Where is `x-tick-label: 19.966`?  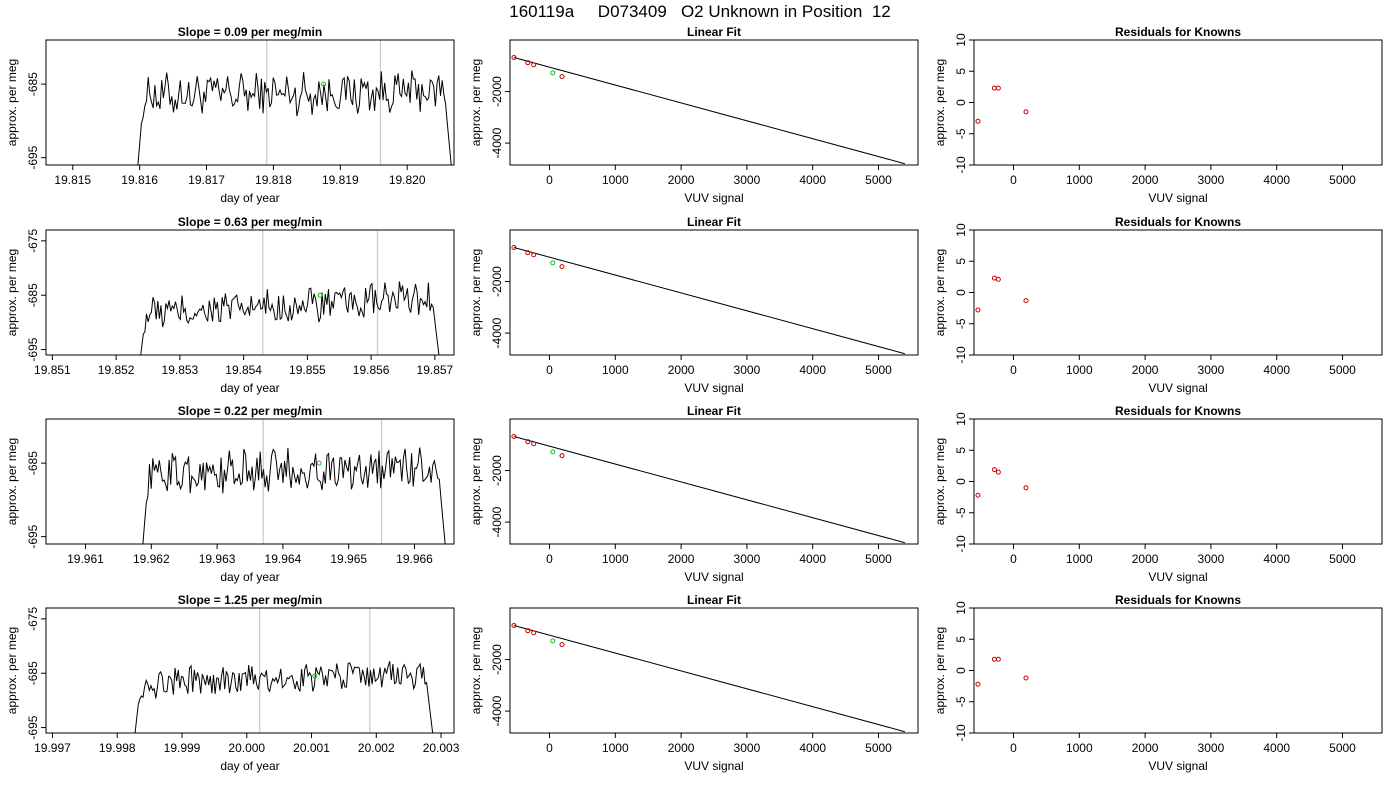
x-tick-label: 19.966 is located at coordinates (414, 559).